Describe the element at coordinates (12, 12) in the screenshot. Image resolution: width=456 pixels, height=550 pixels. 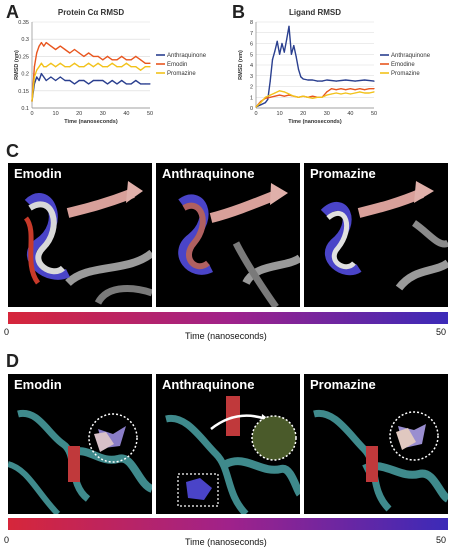
I see `panel-letter-a: A` at that location.